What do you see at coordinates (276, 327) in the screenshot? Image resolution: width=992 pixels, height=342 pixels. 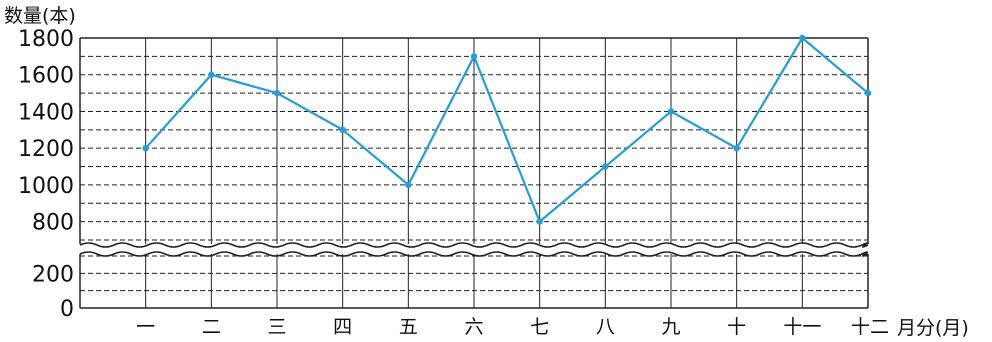 I see `x-tick-label: 三` at bounding box center [276, 327].